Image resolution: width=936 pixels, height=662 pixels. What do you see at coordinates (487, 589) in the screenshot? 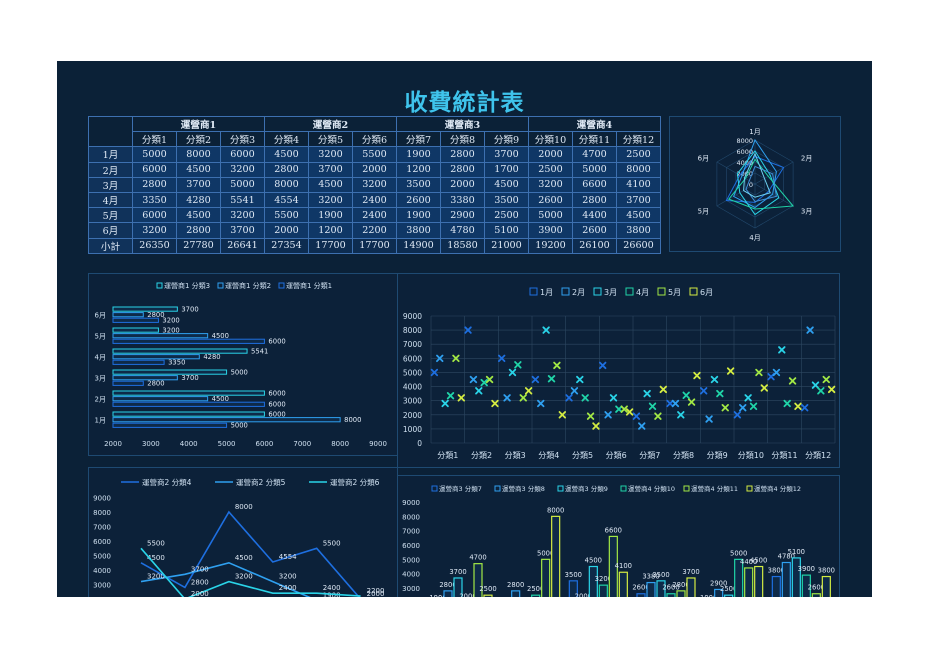
I see `data-label: 2500` at bounding box center [487, 589].